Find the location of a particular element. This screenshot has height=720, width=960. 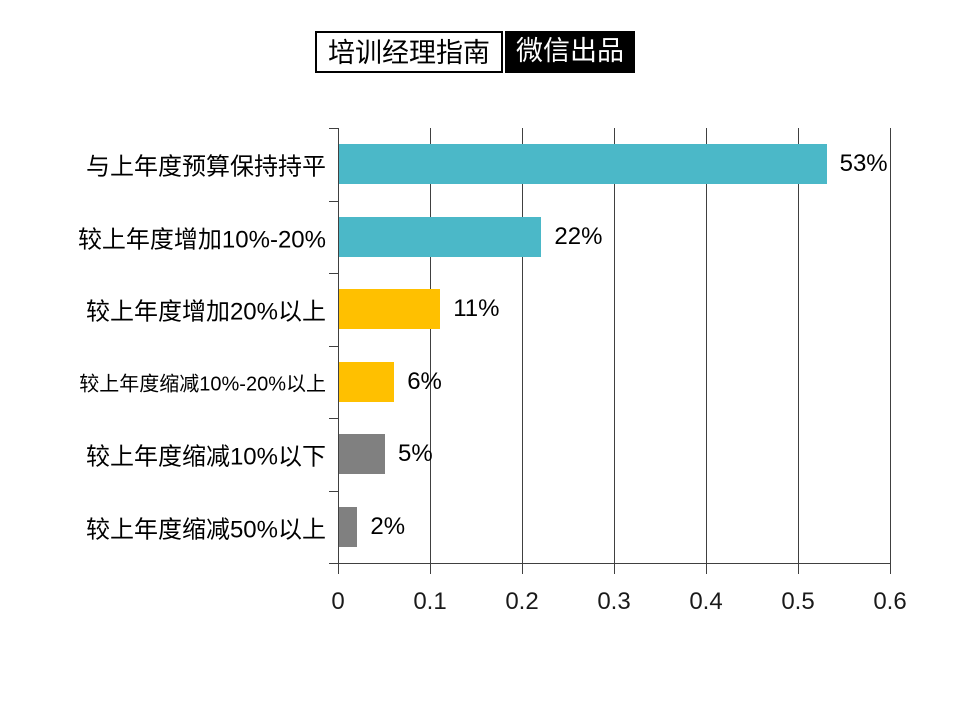

x-axis-tick-label: 0.2 is located at coordinates (522, 601).